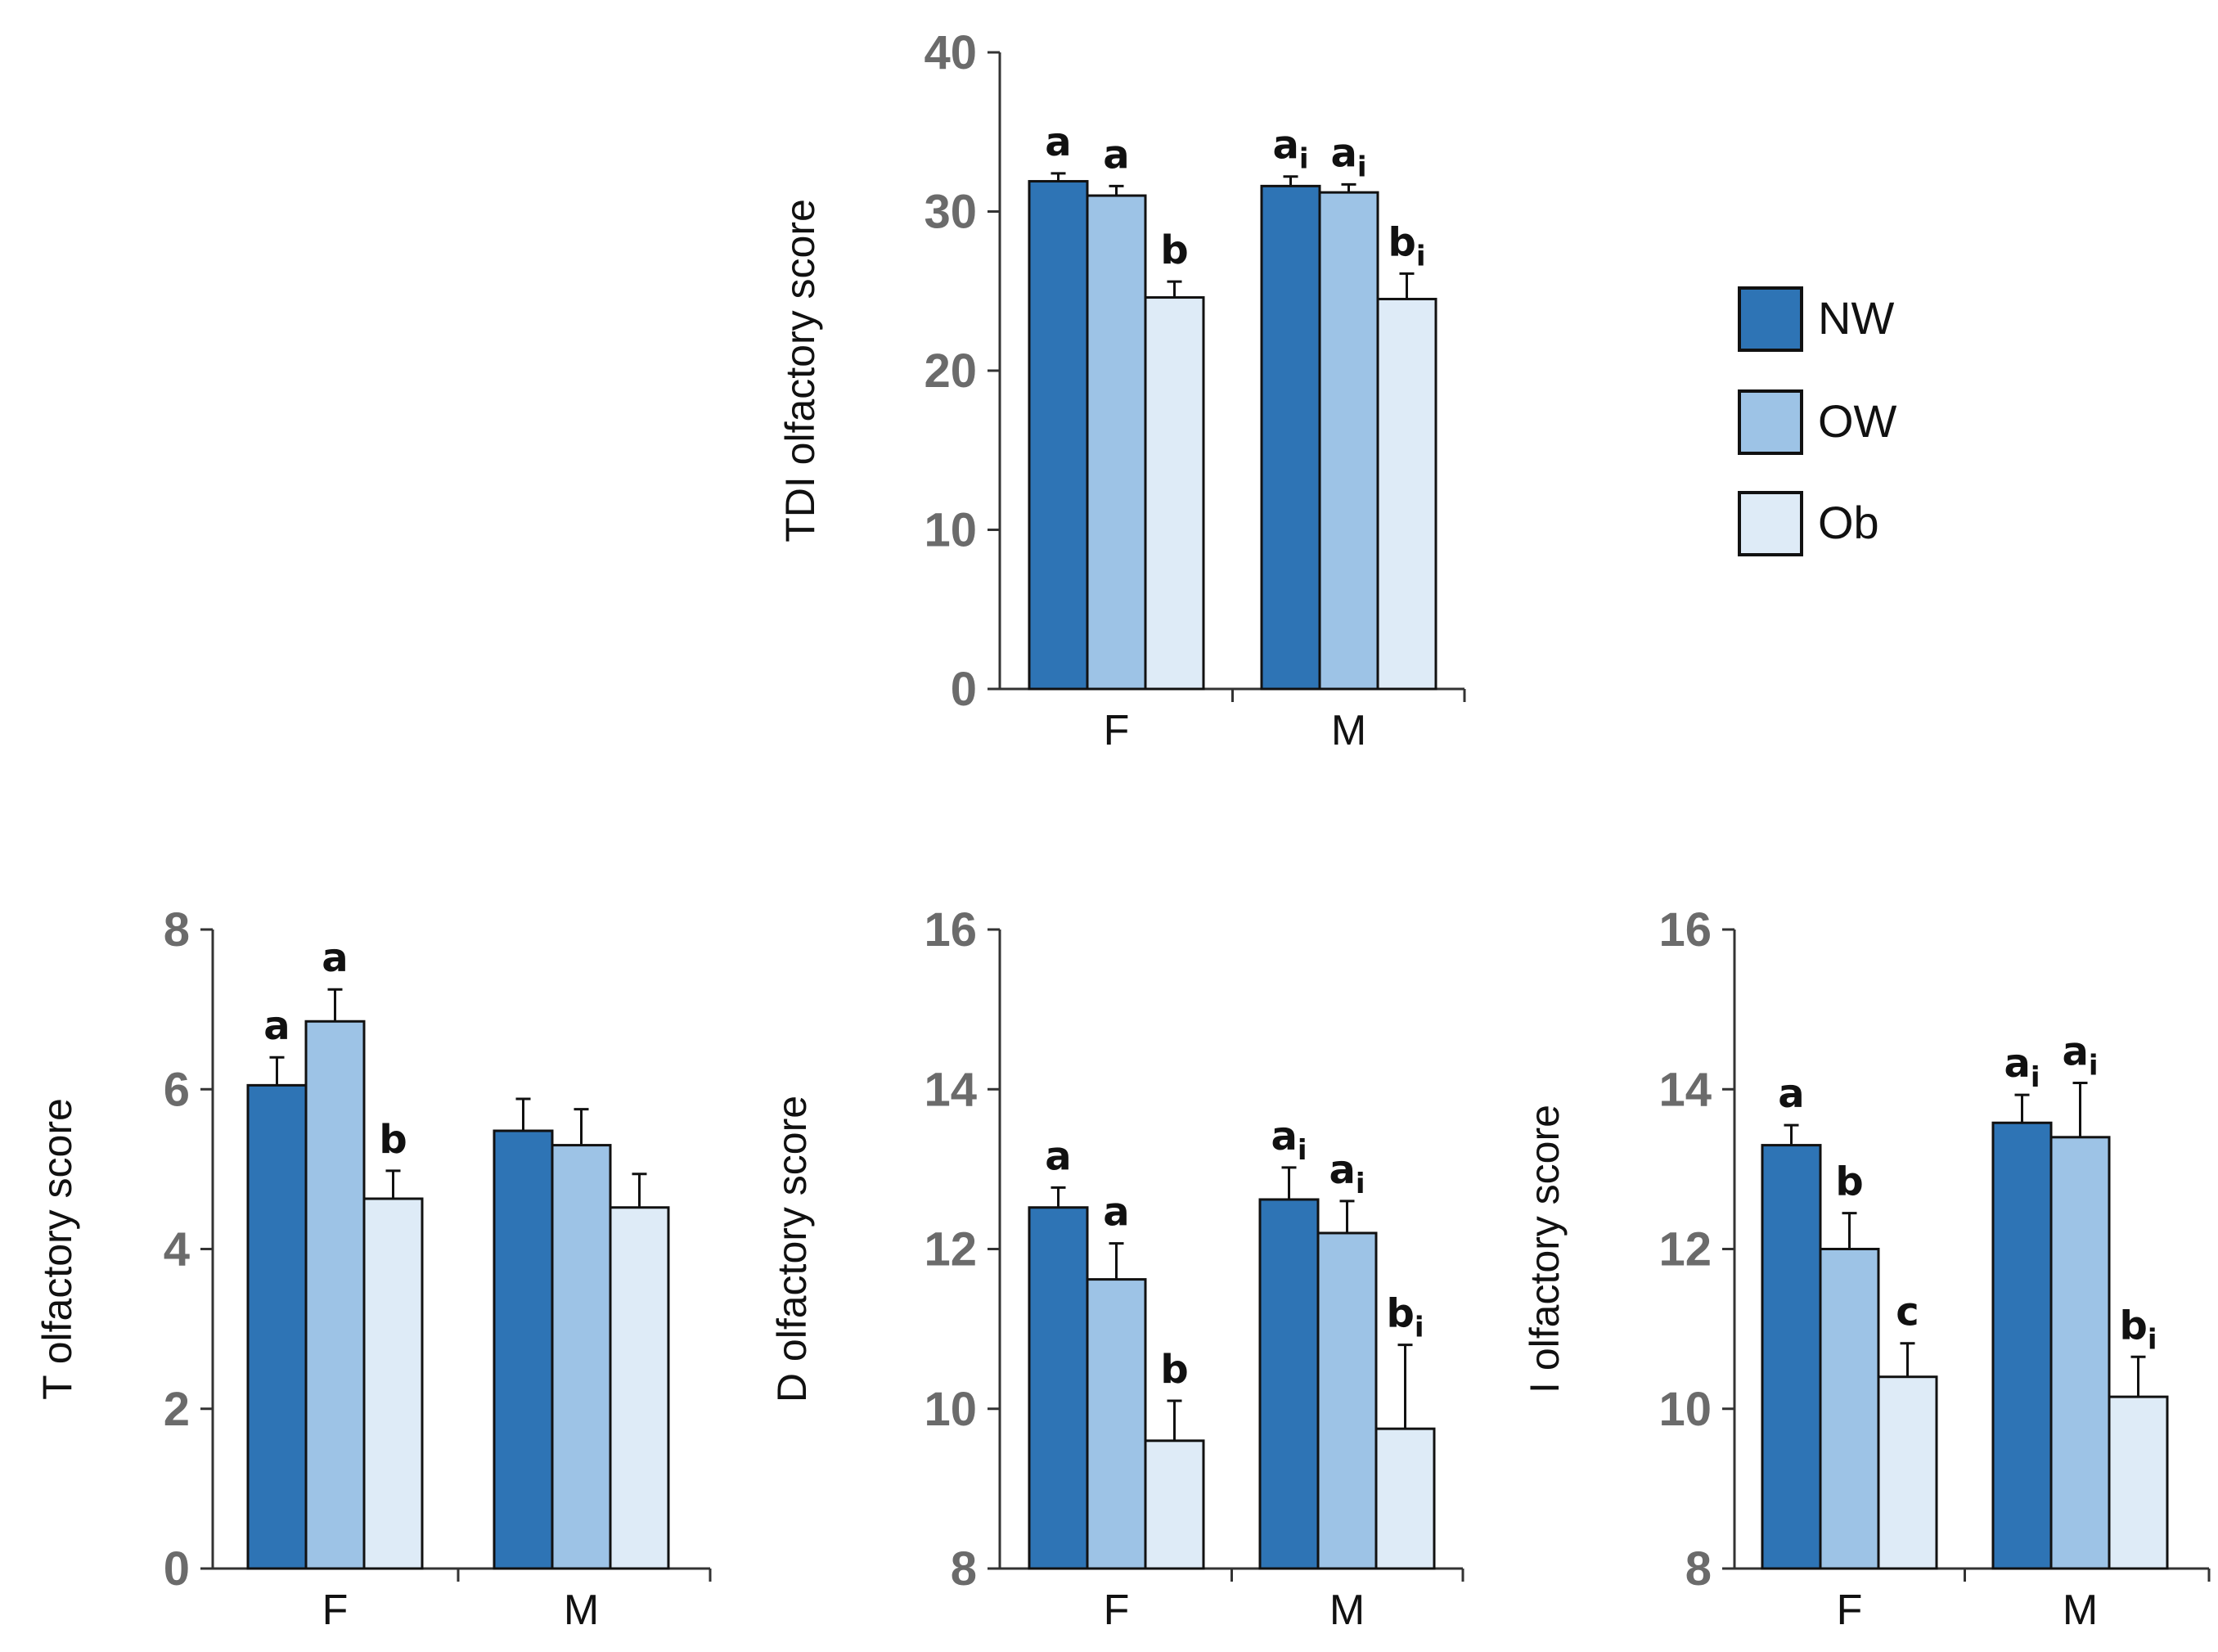  I want to click on legend-label: Ob, so click(1848, 522).